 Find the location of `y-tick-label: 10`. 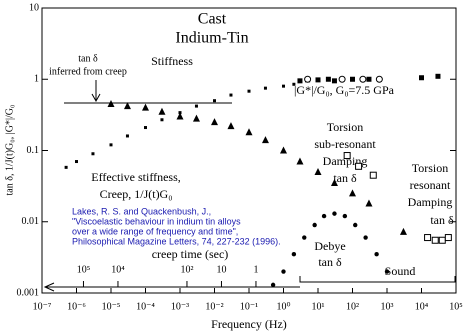

y-tick-label: 10 is located at coordinates (34, 7).